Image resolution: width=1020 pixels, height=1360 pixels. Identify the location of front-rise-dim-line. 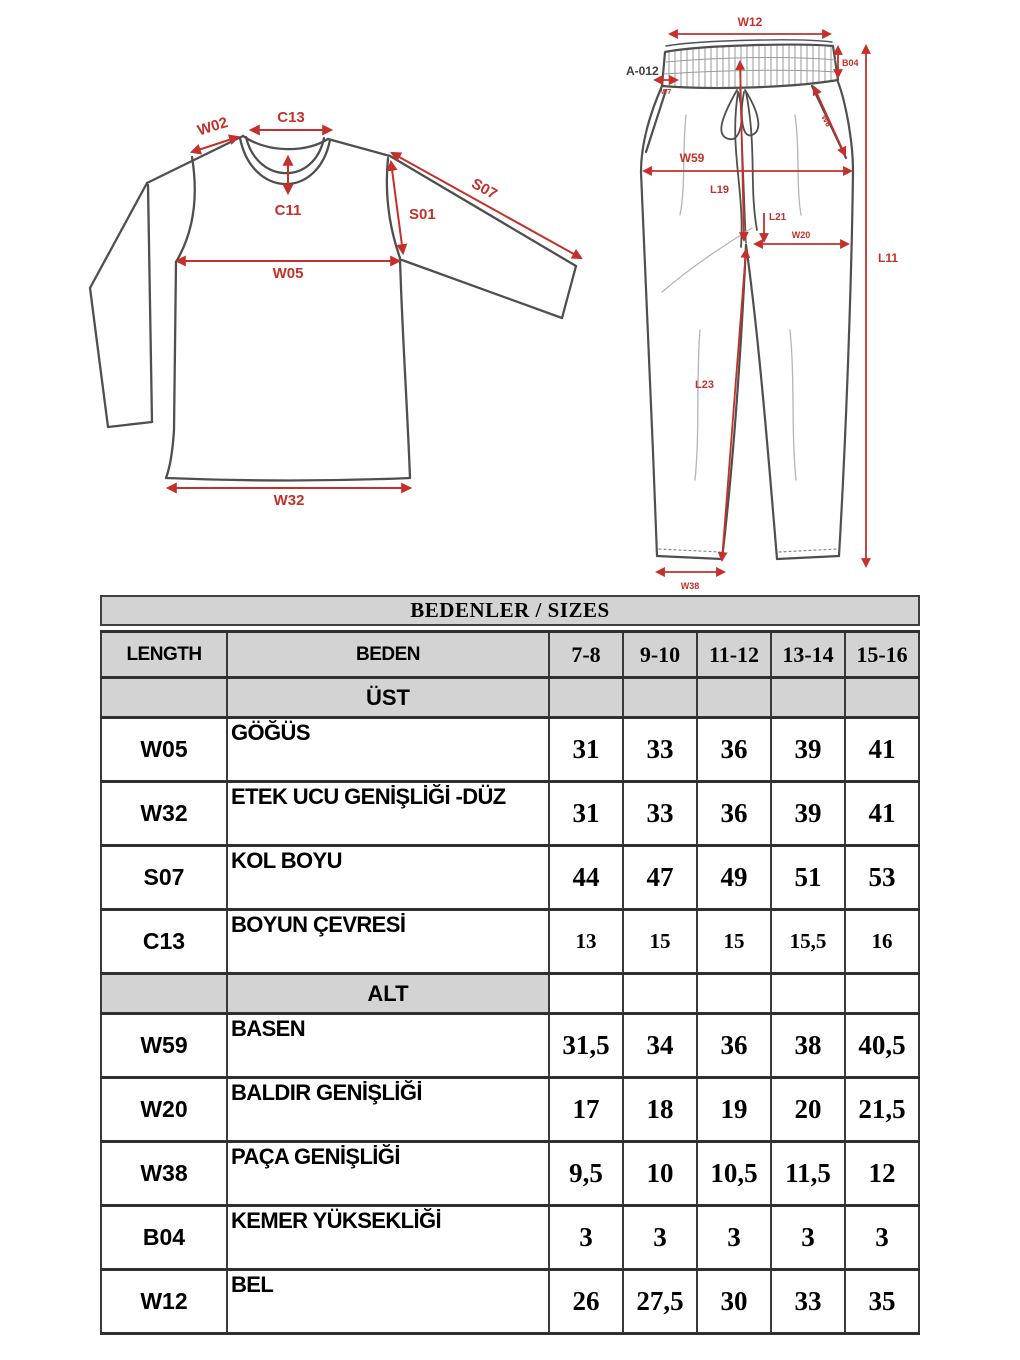
(742, 151).